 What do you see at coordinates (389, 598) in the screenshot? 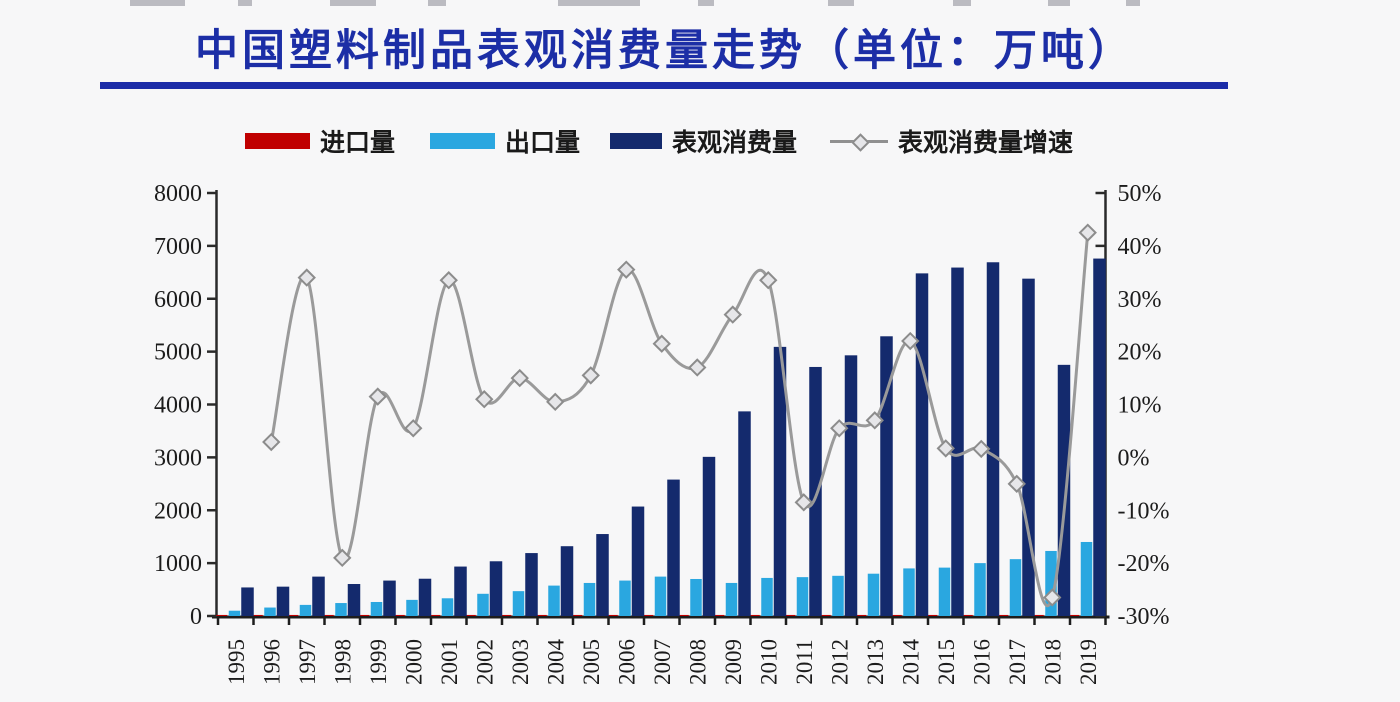
I see `bar-2-1999` at bounding box center [389, 598].